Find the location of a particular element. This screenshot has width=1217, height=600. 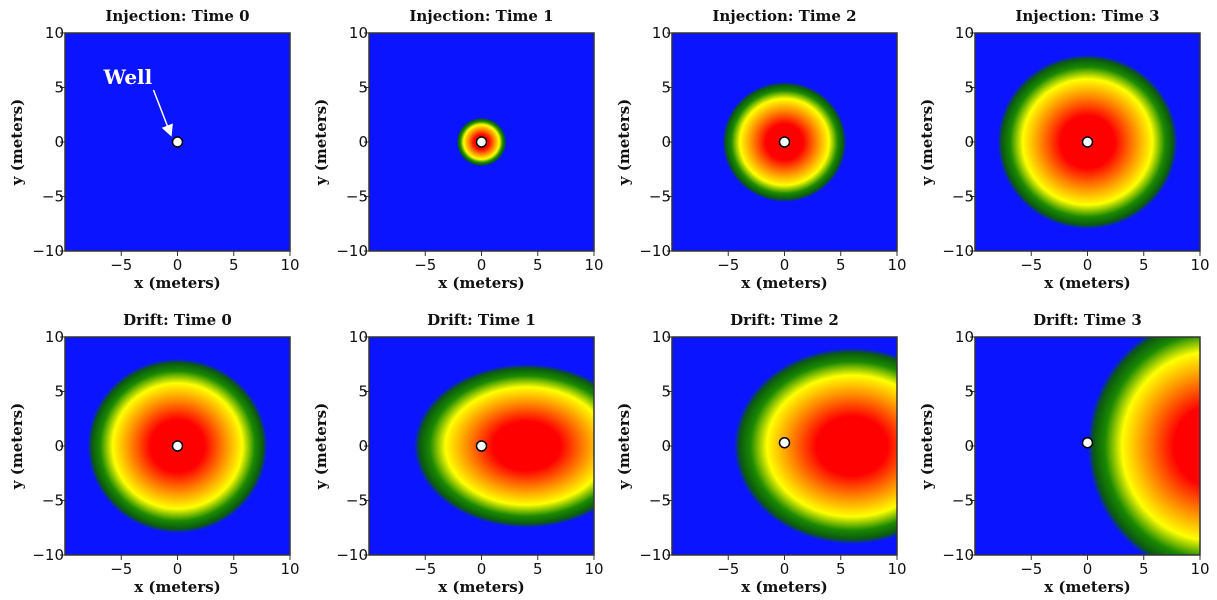

panel-title: Drift: Time 0 is located at coordinates (177, 320).